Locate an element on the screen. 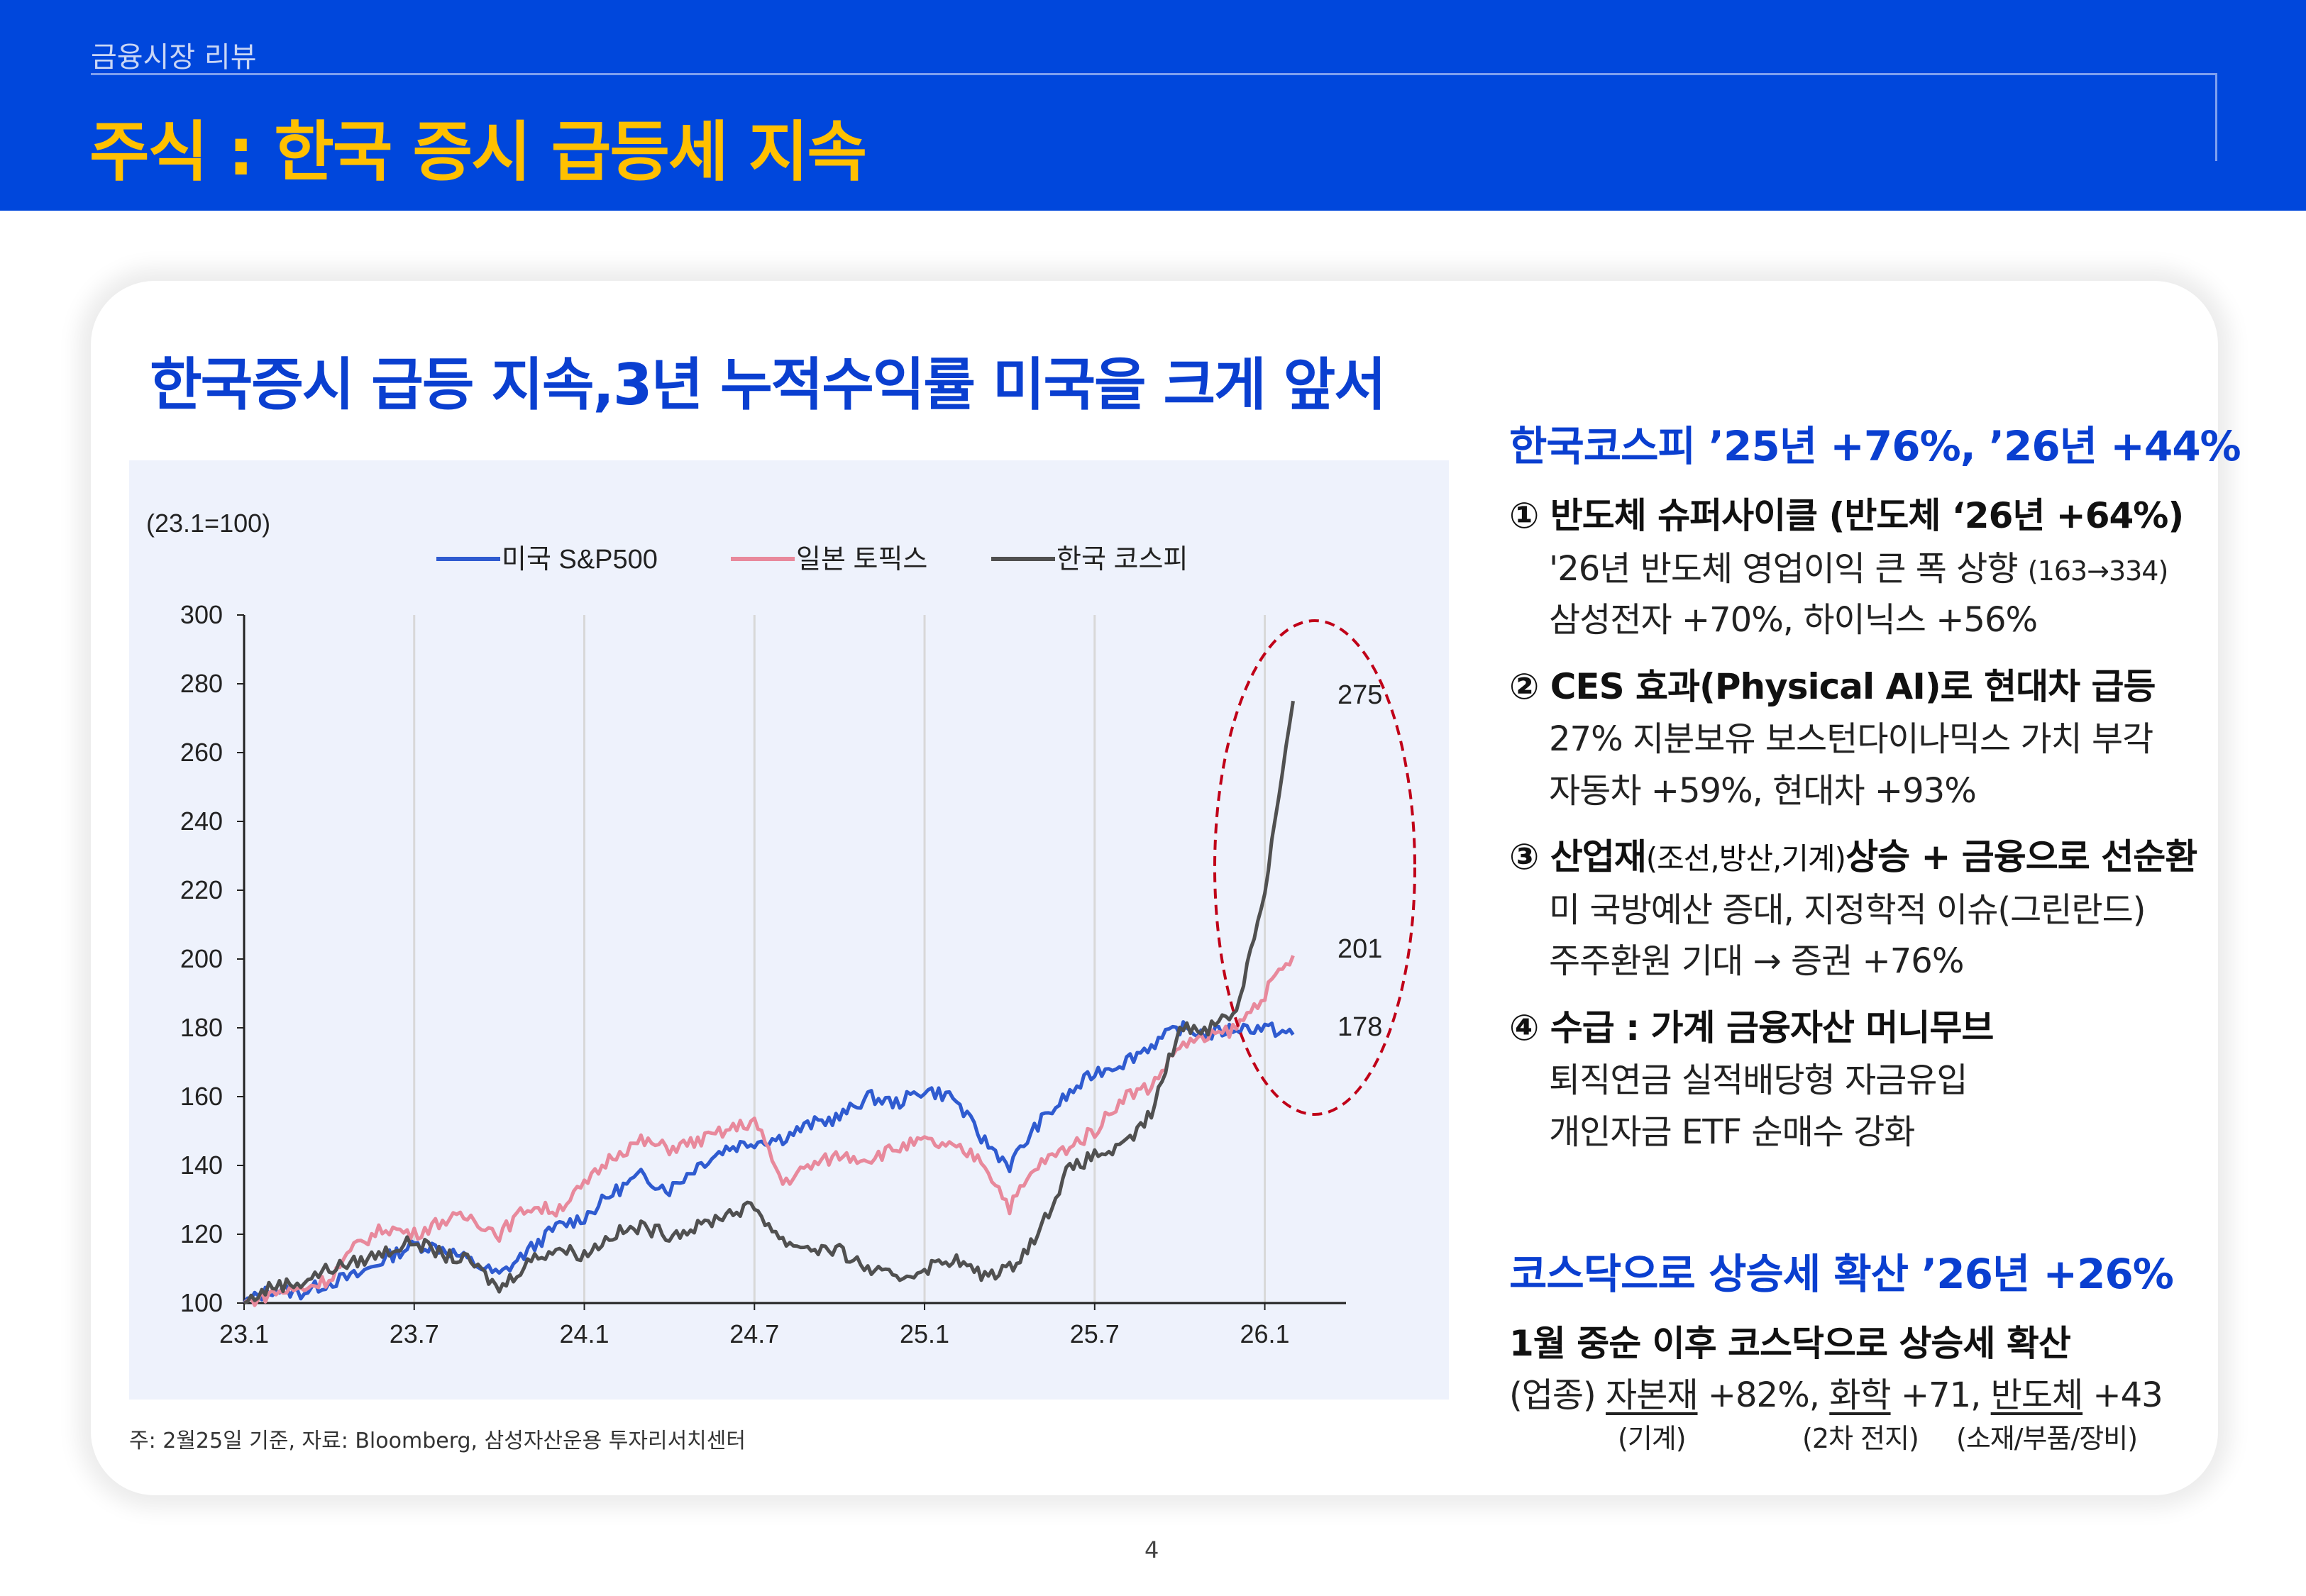 The height and width of the screenshot is (1596, 2306). item-4-line-2: 개인자금 ETF 순매수 강화 is located at coordinates (1732, 1132).